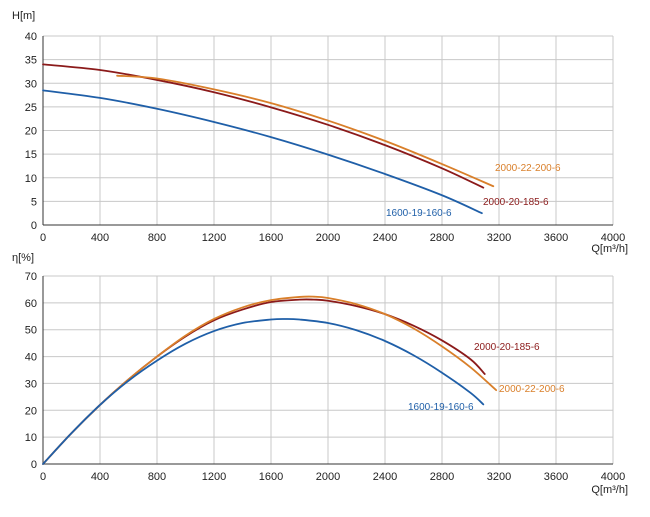 The width and height of the screenshot is (650, 517). I want to click on y-tick-label: 15, so click(31, 155).